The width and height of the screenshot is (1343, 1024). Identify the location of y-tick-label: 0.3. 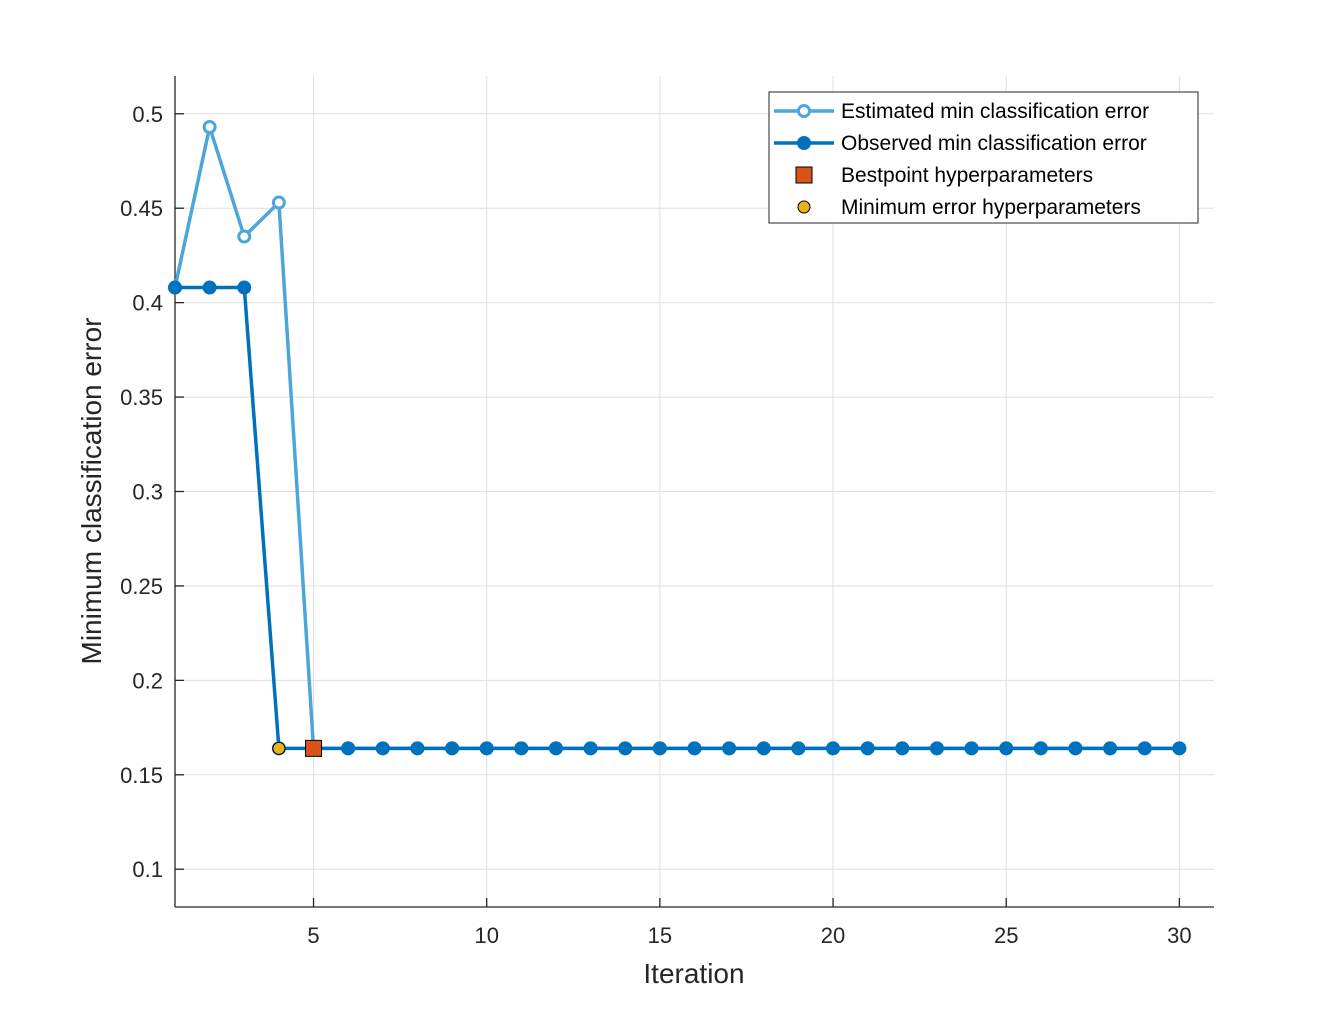
(147, 492).